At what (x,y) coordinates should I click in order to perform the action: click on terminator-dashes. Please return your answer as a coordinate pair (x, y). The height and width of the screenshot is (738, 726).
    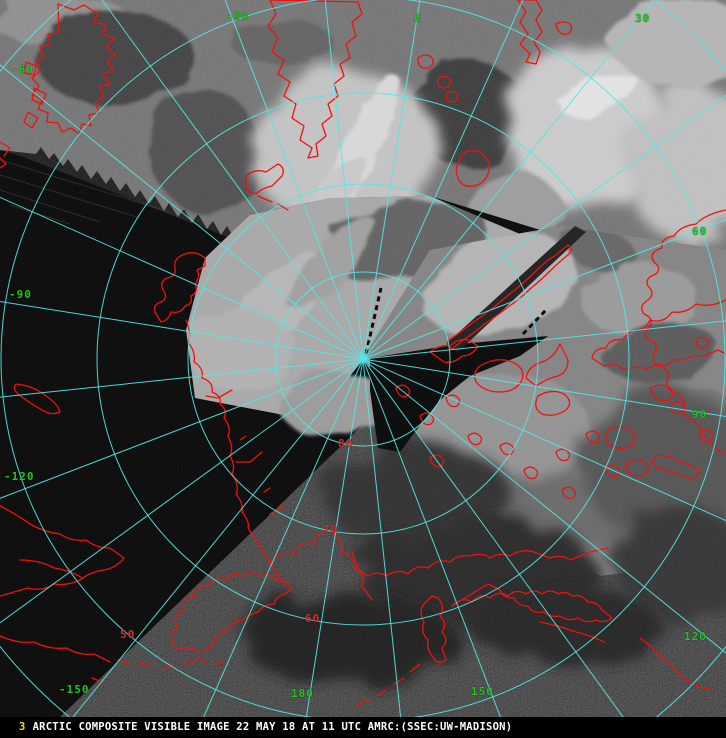
    Looking at the image, I should click on (456, 321).